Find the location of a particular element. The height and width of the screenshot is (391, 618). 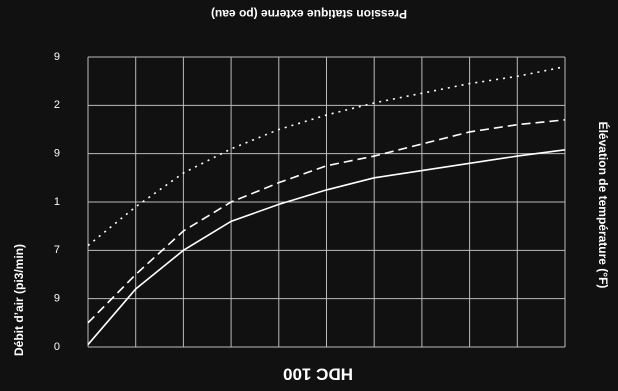

y-tick-label: 2 is located at coordinates (57, 105).